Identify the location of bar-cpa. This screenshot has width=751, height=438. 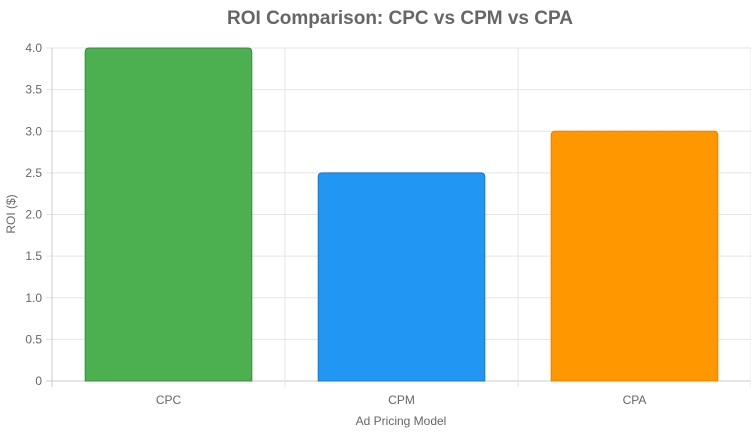
(634, 256).